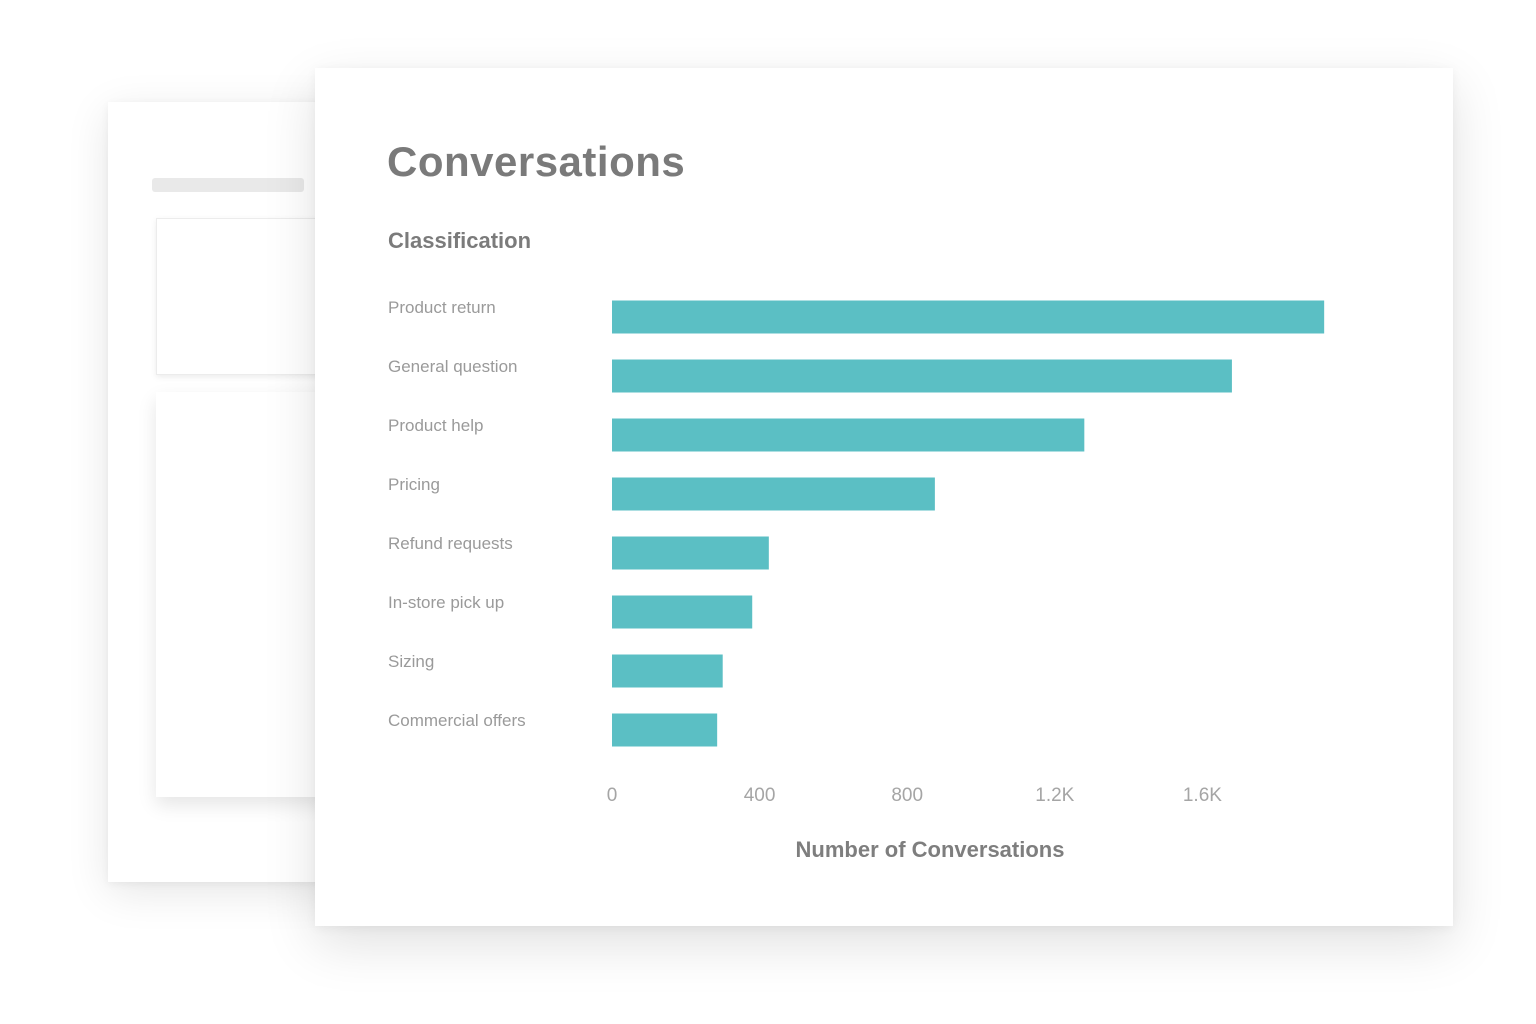 This screenshot has height=1024, width=1536. I want to click on category-label: Product return, so click(442, 307).